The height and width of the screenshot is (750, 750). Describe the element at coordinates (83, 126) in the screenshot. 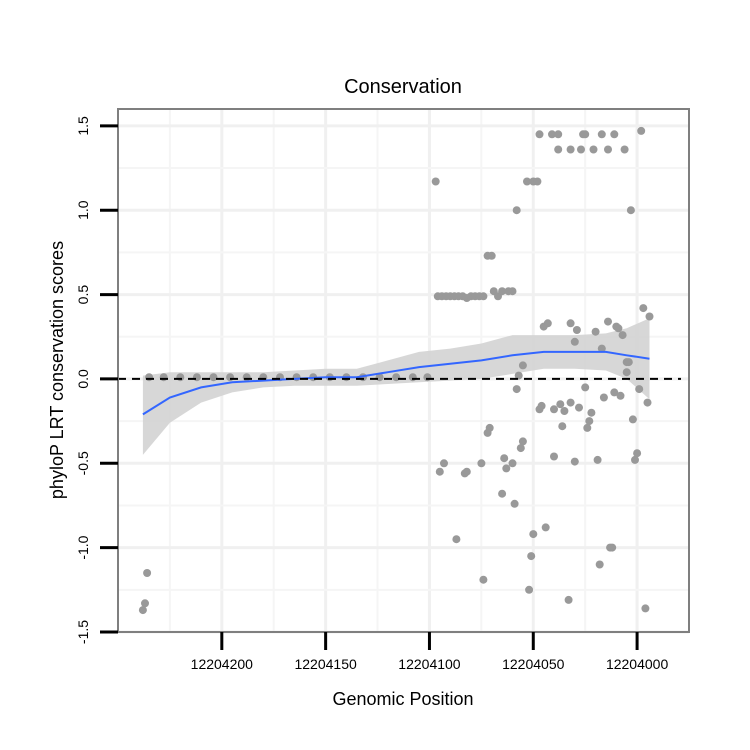

I see `y-tick-label: 1.5` at that location.